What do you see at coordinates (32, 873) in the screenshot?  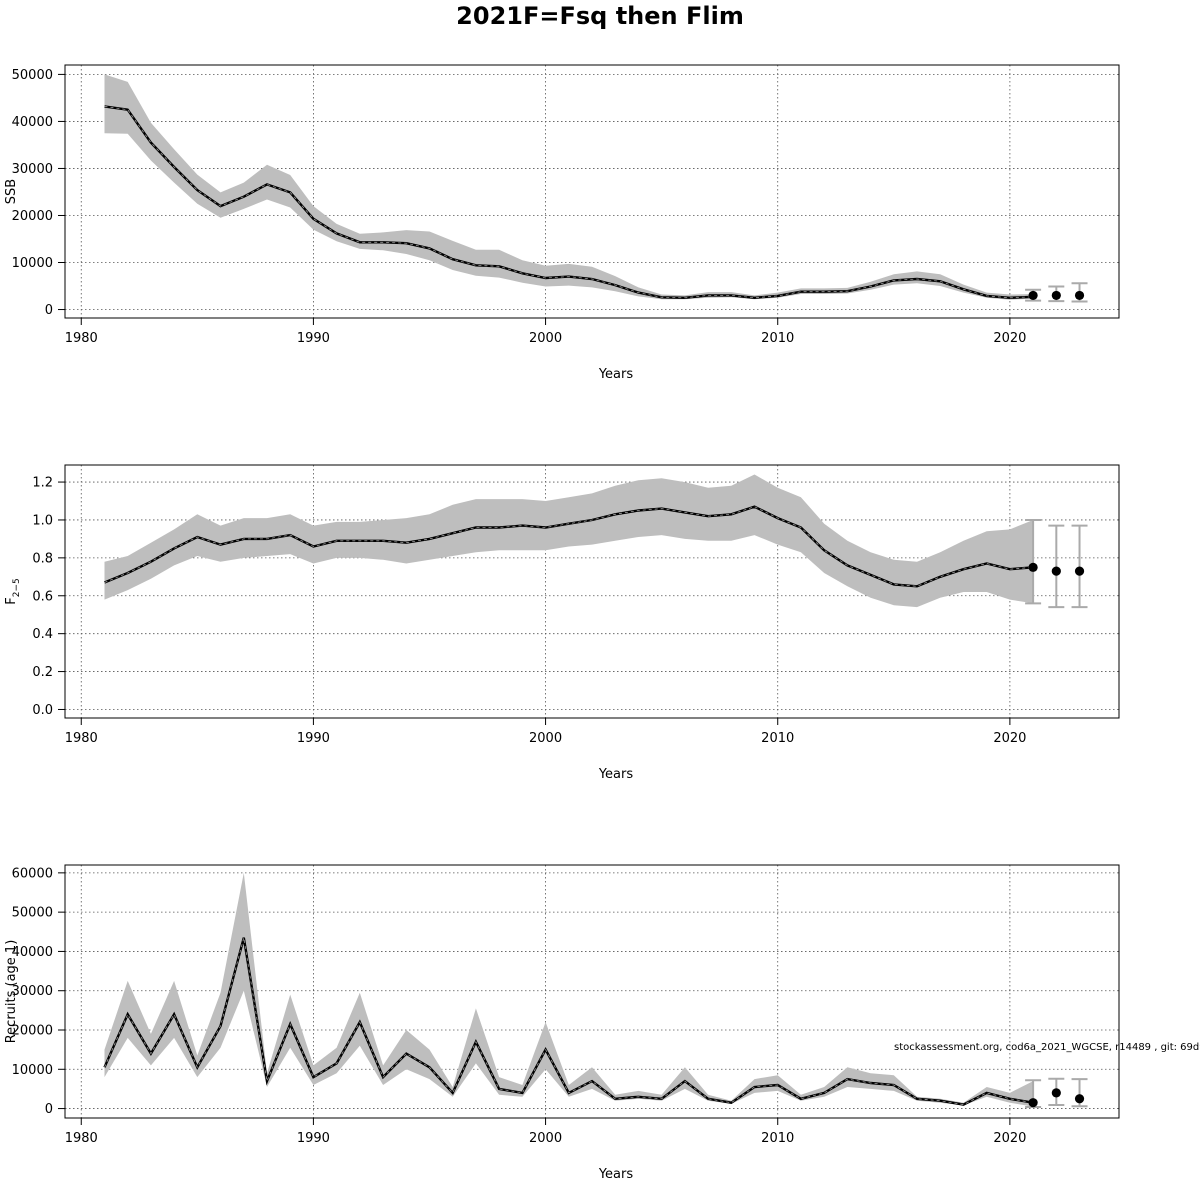 I see `y-tick-label: 60000` at bounding box center [32, 873].